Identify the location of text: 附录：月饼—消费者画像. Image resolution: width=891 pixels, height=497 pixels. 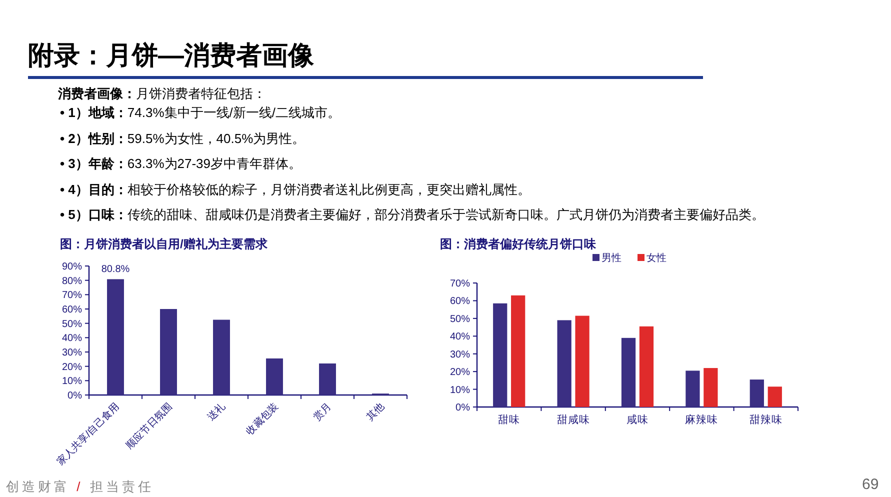
(171, 55).